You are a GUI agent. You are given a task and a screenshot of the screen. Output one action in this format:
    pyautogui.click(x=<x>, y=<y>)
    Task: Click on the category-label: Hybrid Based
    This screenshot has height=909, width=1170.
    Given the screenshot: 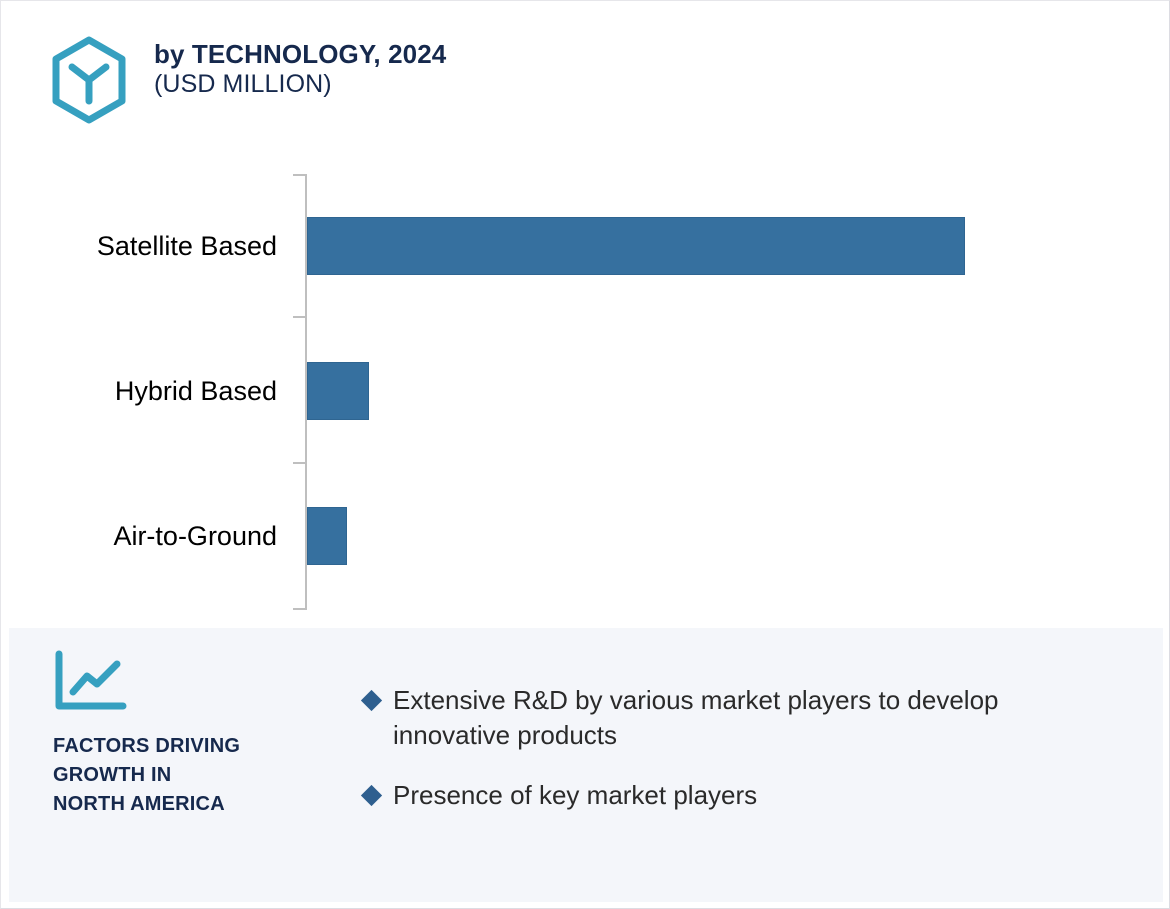 What is the action you would take?
    pyautogui.click(x=195, y=391)
    